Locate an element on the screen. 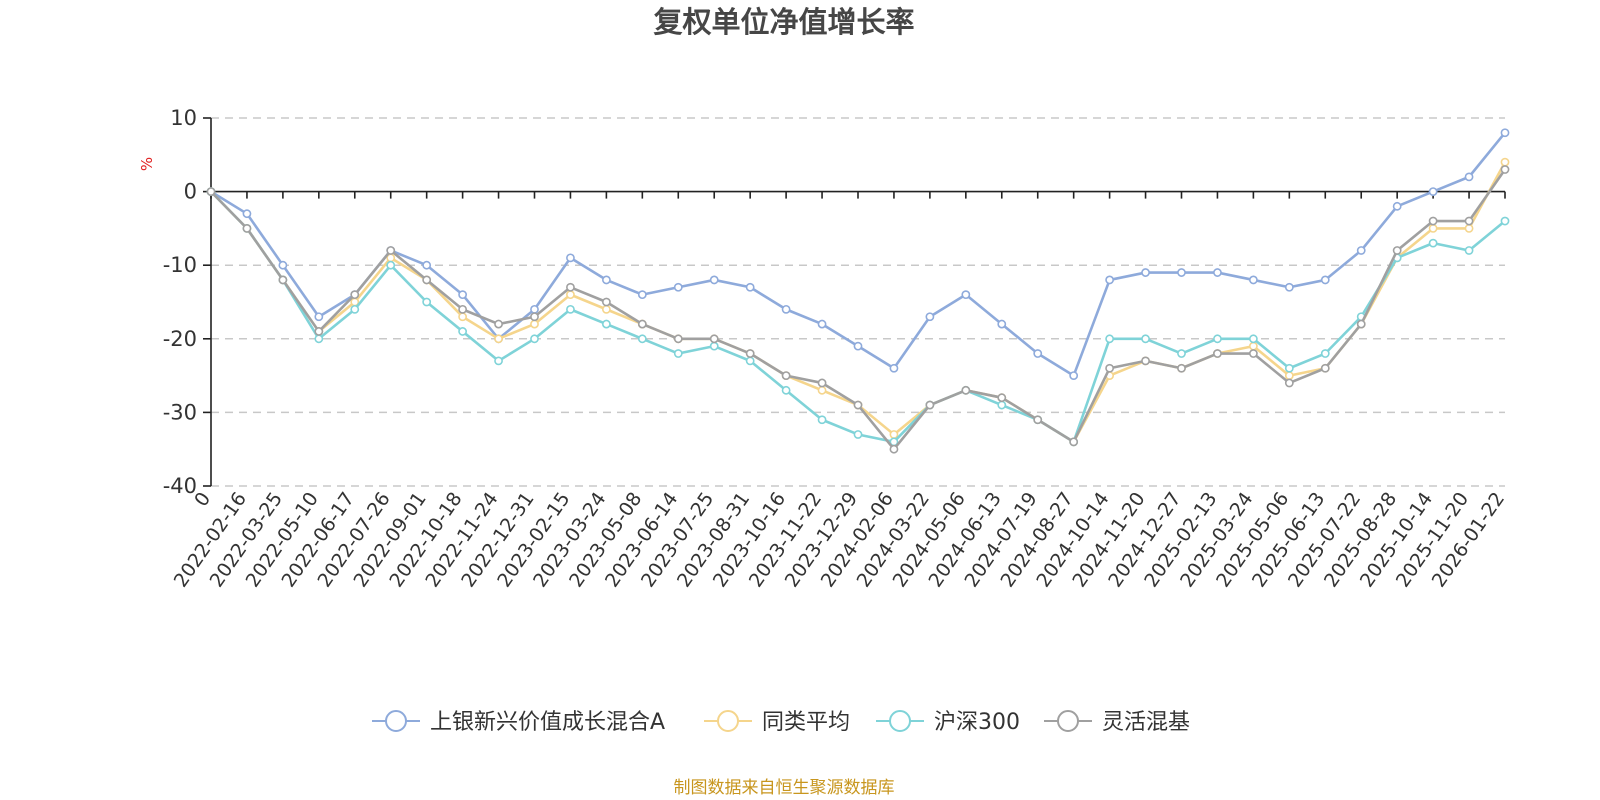  y-tick-label: -10 is located at coordinates (180, 265).